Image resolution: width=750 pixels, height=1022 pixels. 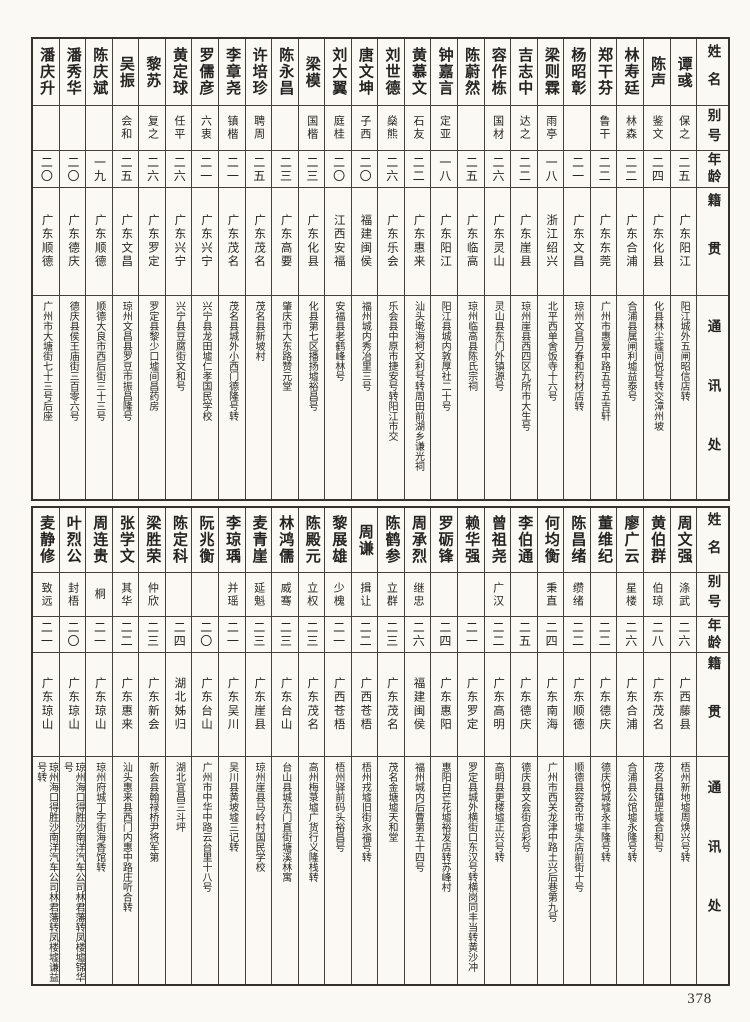 I want to click on person-native-place: 广东琼山, so click(x=73, y=704).